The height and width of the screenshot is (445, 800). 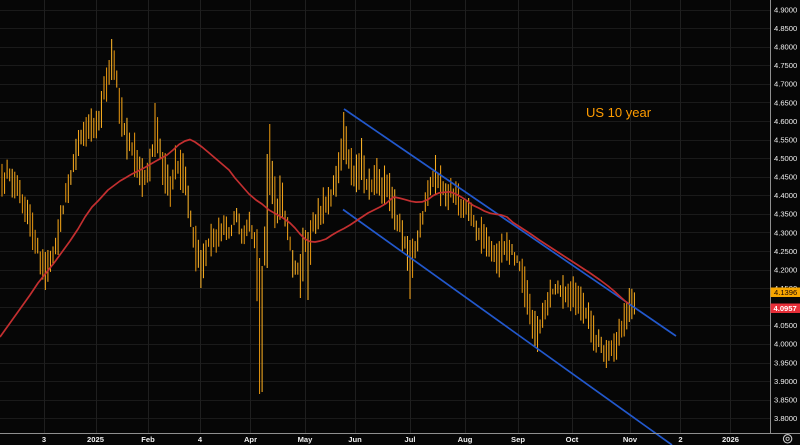 I want to click on svg-text: 4.3000, so click(x=785, y=232).